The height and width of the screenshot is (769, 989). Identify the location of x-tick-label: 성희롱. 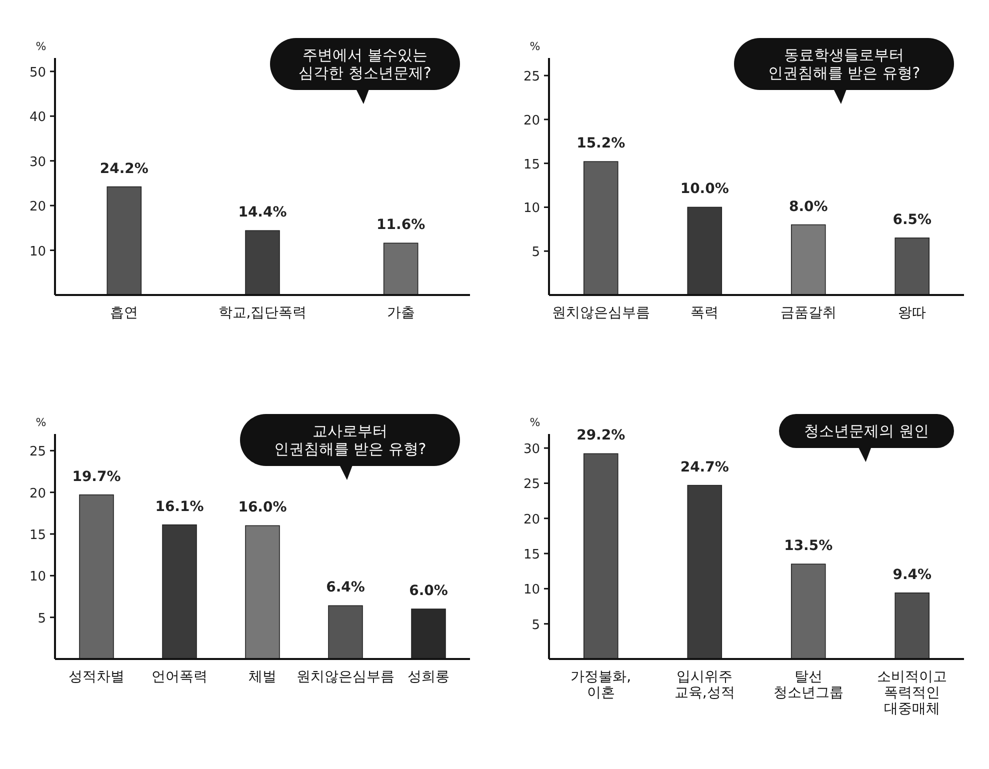
(429, 677).